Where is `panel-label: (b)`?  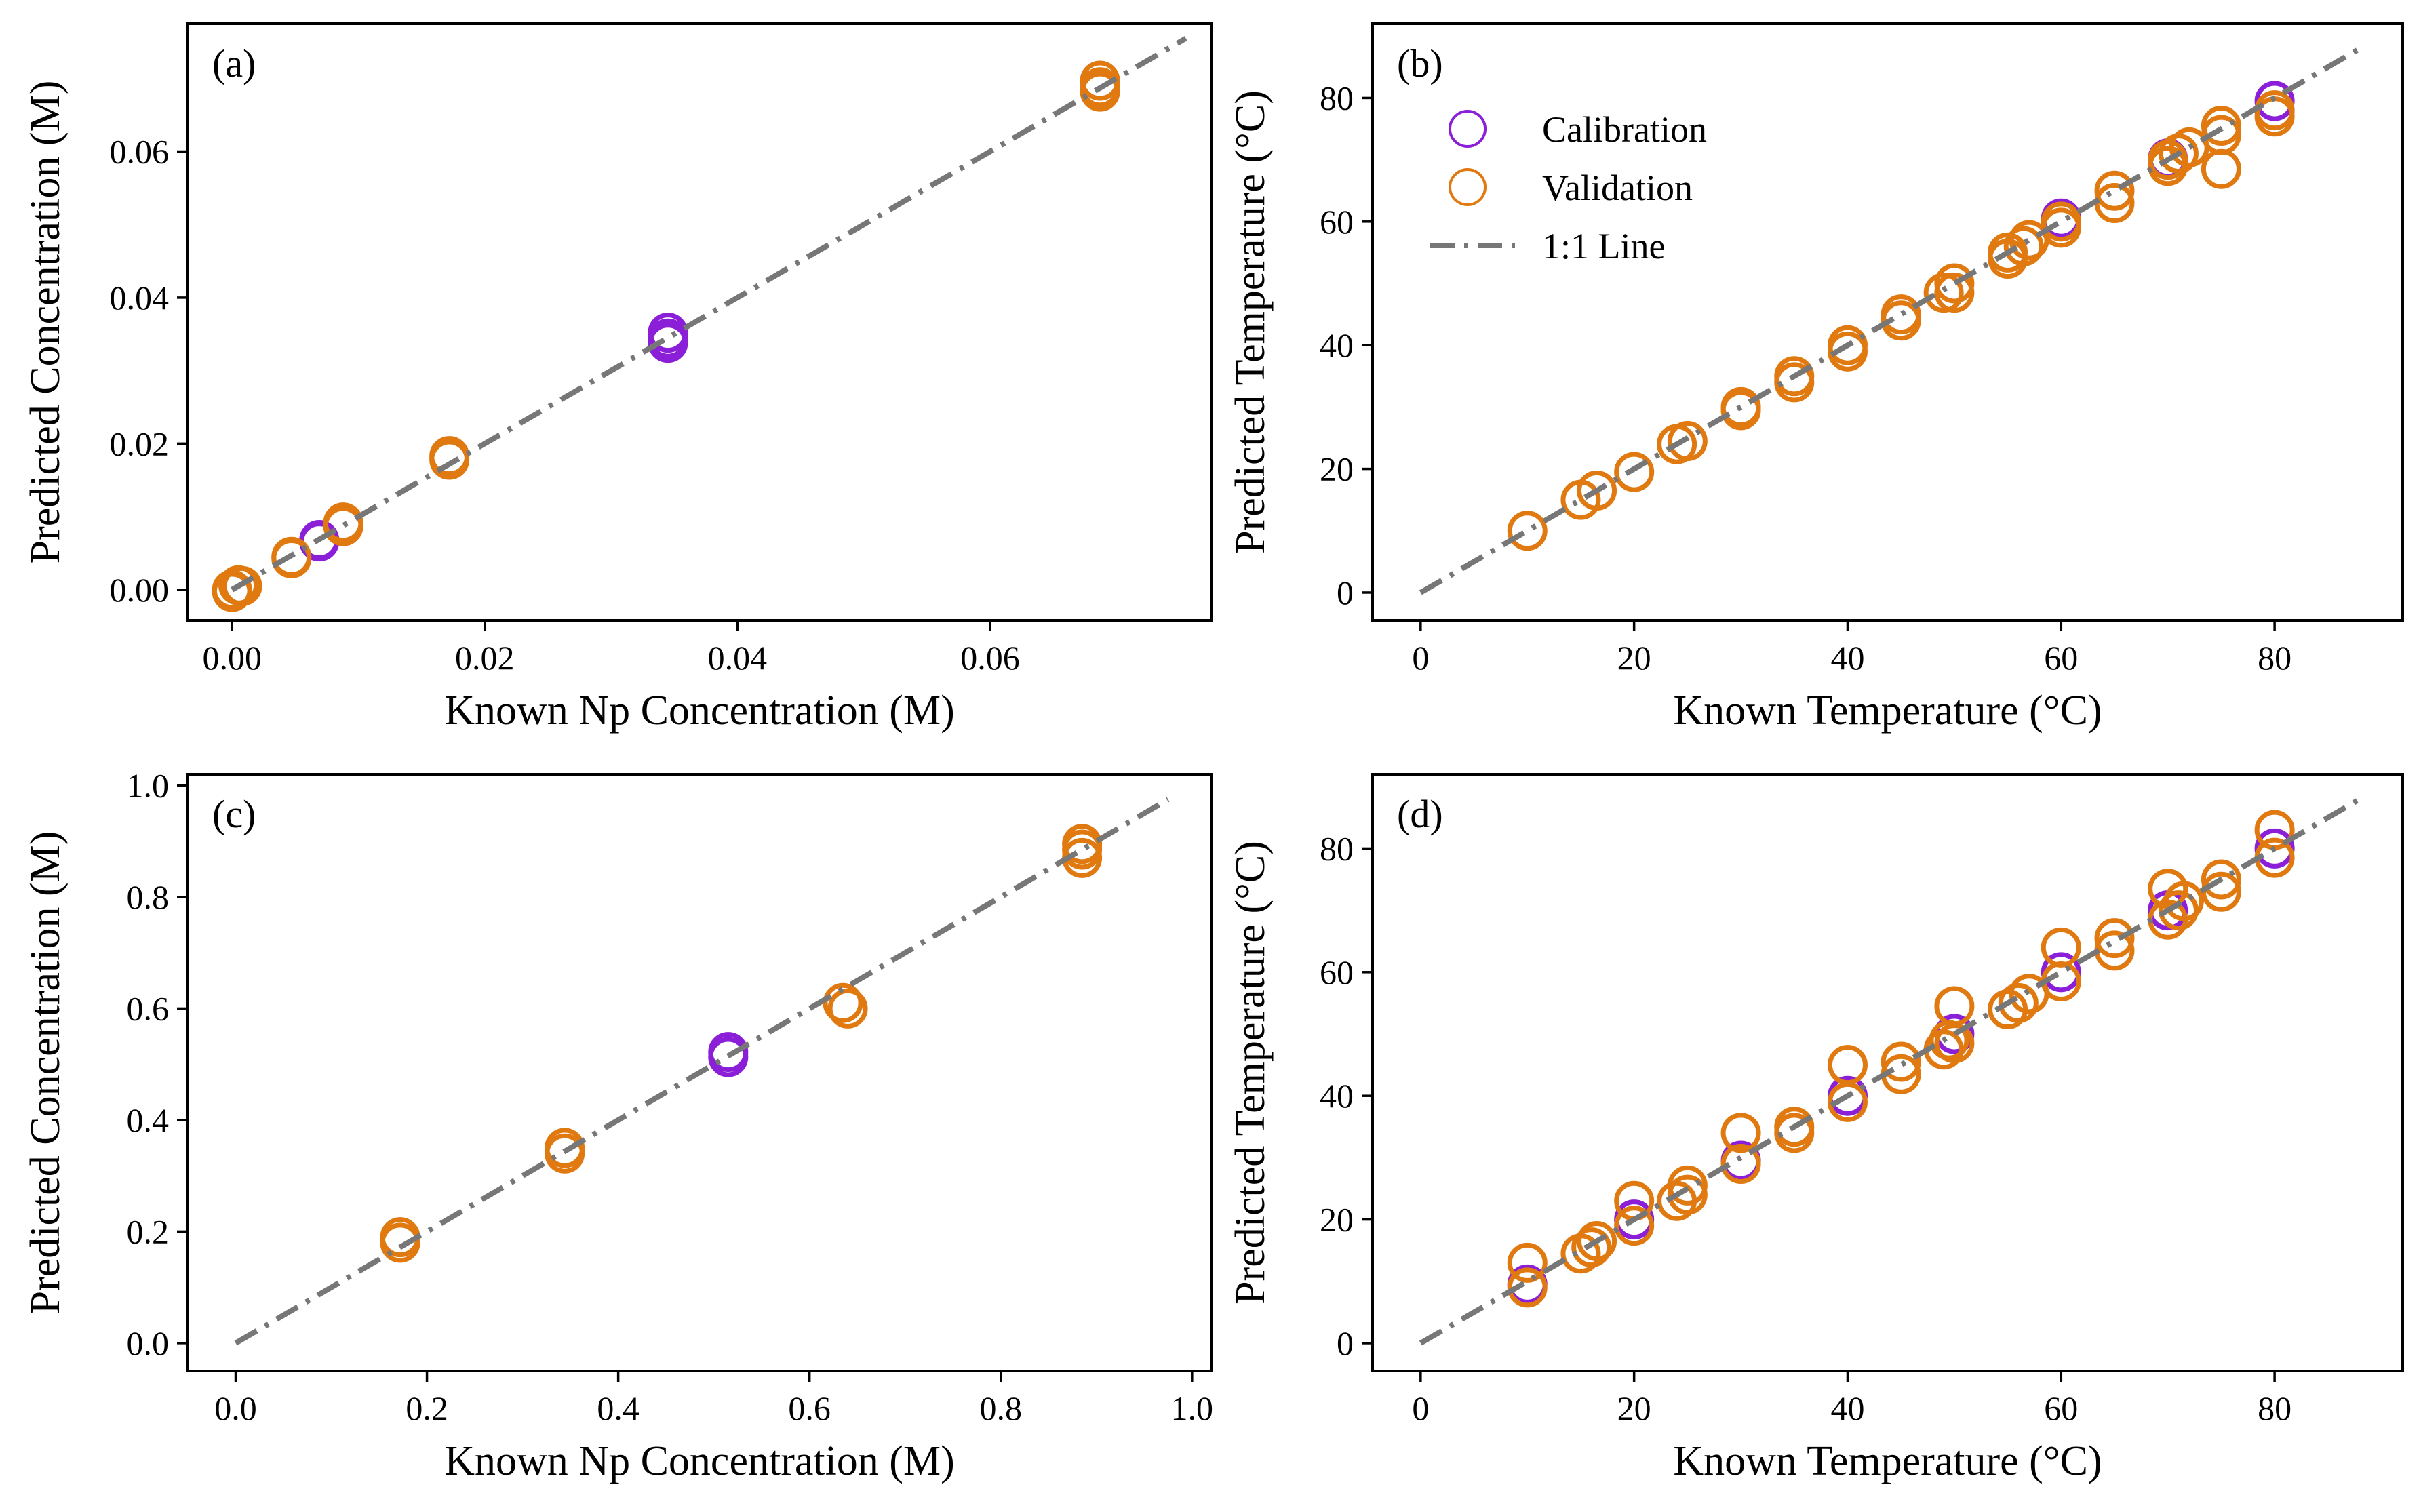
panel-label: (b) is located at coordinates (1420, 63).